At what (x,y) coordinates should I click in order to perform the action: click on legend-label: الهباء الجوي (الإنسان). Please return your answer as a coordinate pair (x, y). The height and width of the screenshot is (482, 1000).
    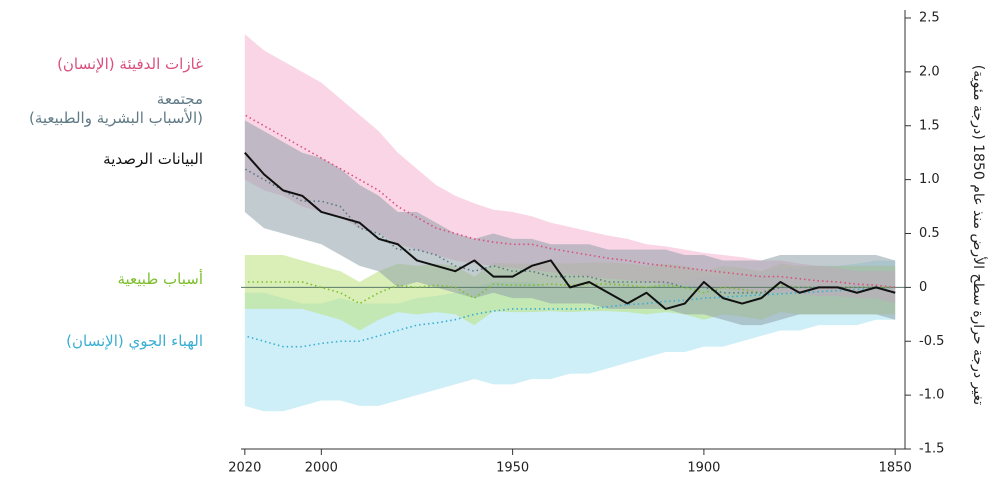
    Looking at the image, I should click on (134, 341).